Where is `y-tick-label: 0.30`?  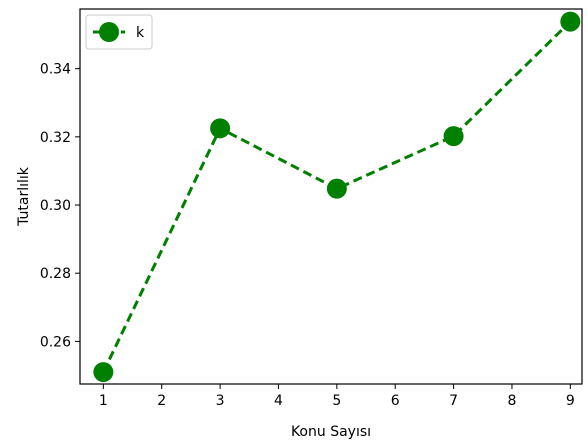 y-tick-label: 0.30 is located at coordinates (55, 206).